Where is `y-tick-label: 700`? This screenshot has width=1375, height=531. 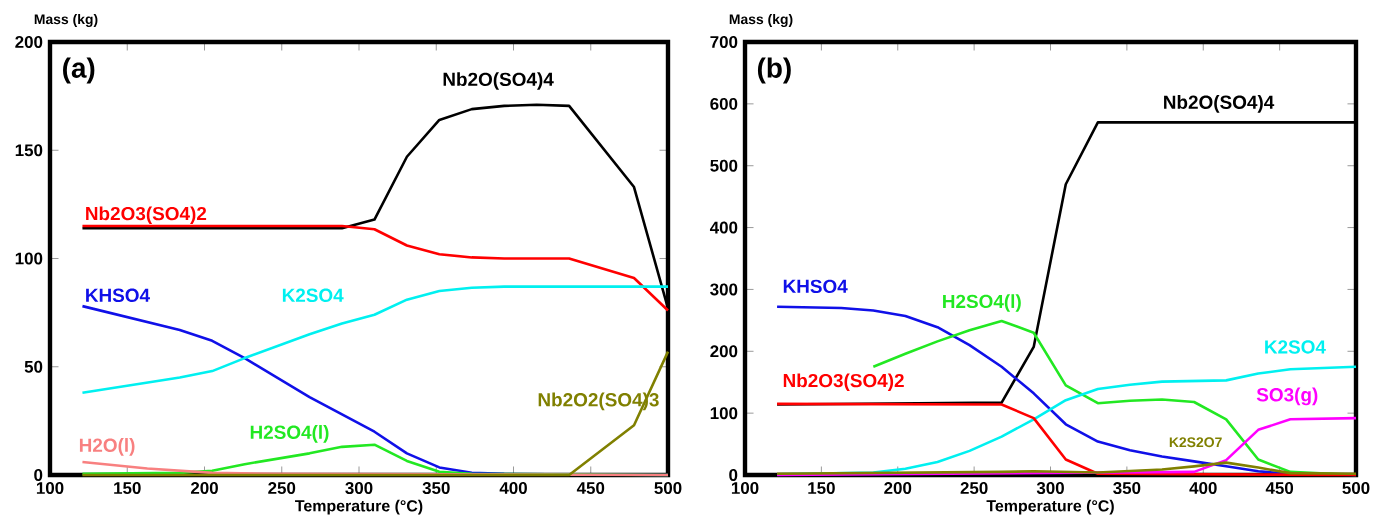 y-tick-label: 700 is located at coordinates (724, 42).